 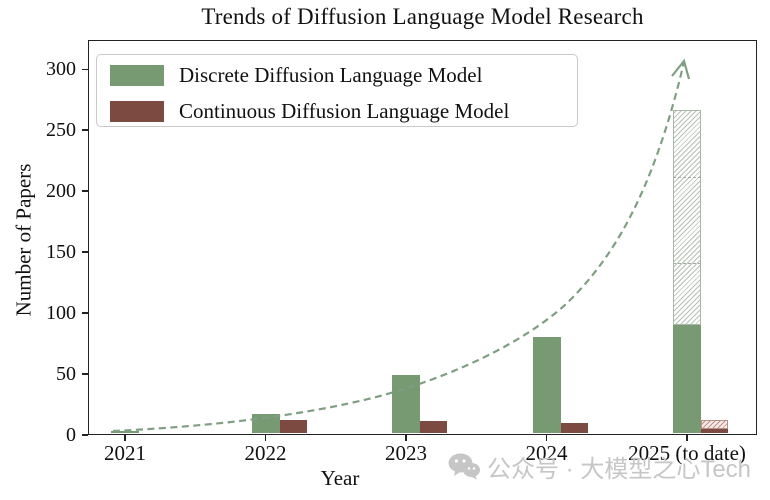 I want to click on wechat-icon, so click(x=464, y=466).